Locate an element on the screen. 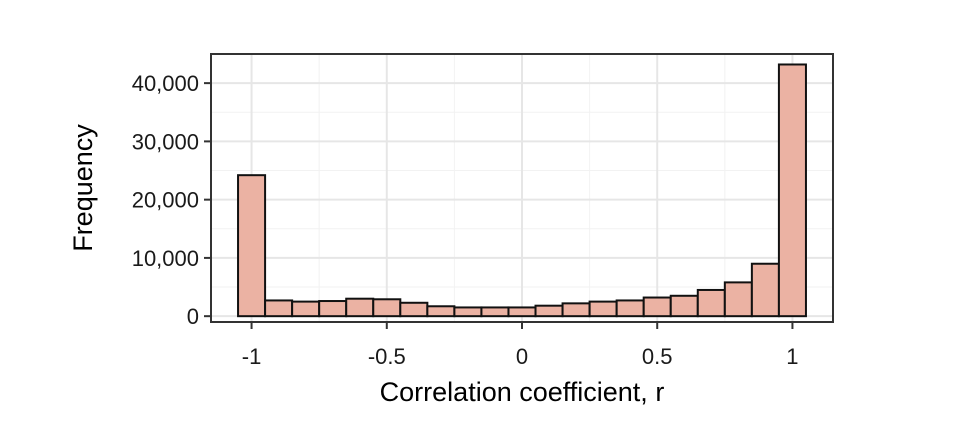  y-tick-label: 10,000 is located at coordinates (165, 258).